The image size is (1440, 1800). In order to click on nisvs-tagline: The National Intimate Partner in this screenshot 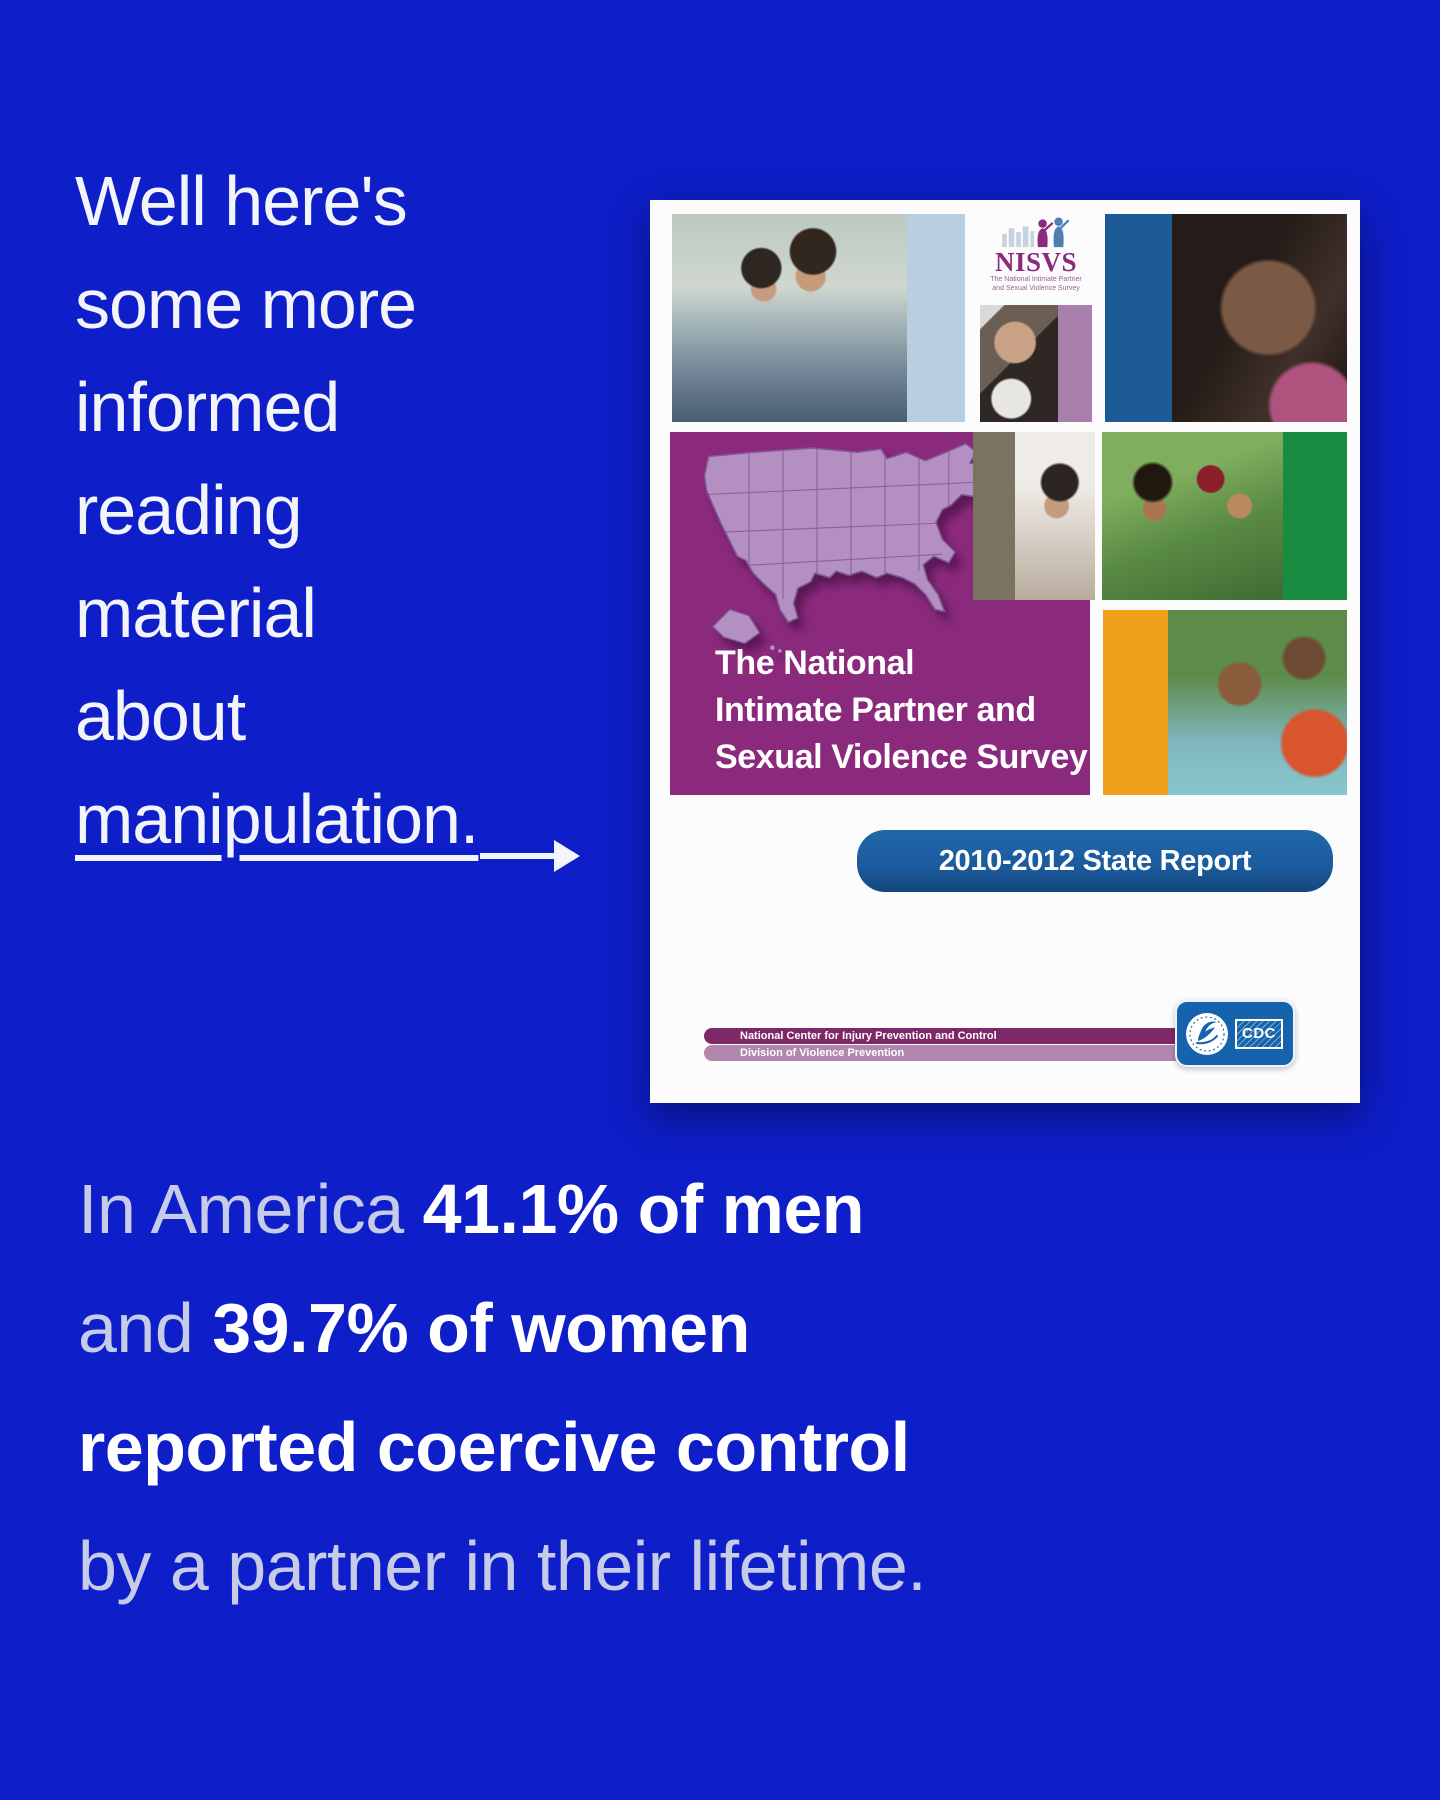, I will do `click(1036, 279)`.